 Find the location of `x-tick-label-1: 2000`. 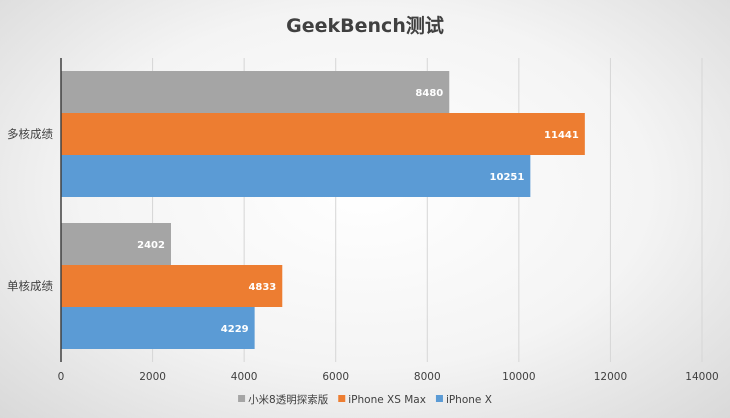

x-tick-label-1: 2000 is located at coordinates (152, 377).